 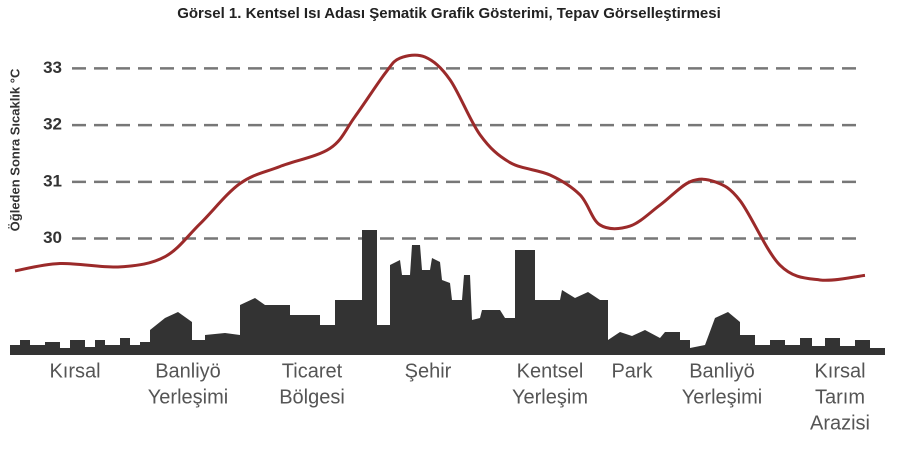 I want to click on y-tick-label: 32, so click(x=52, y=124).